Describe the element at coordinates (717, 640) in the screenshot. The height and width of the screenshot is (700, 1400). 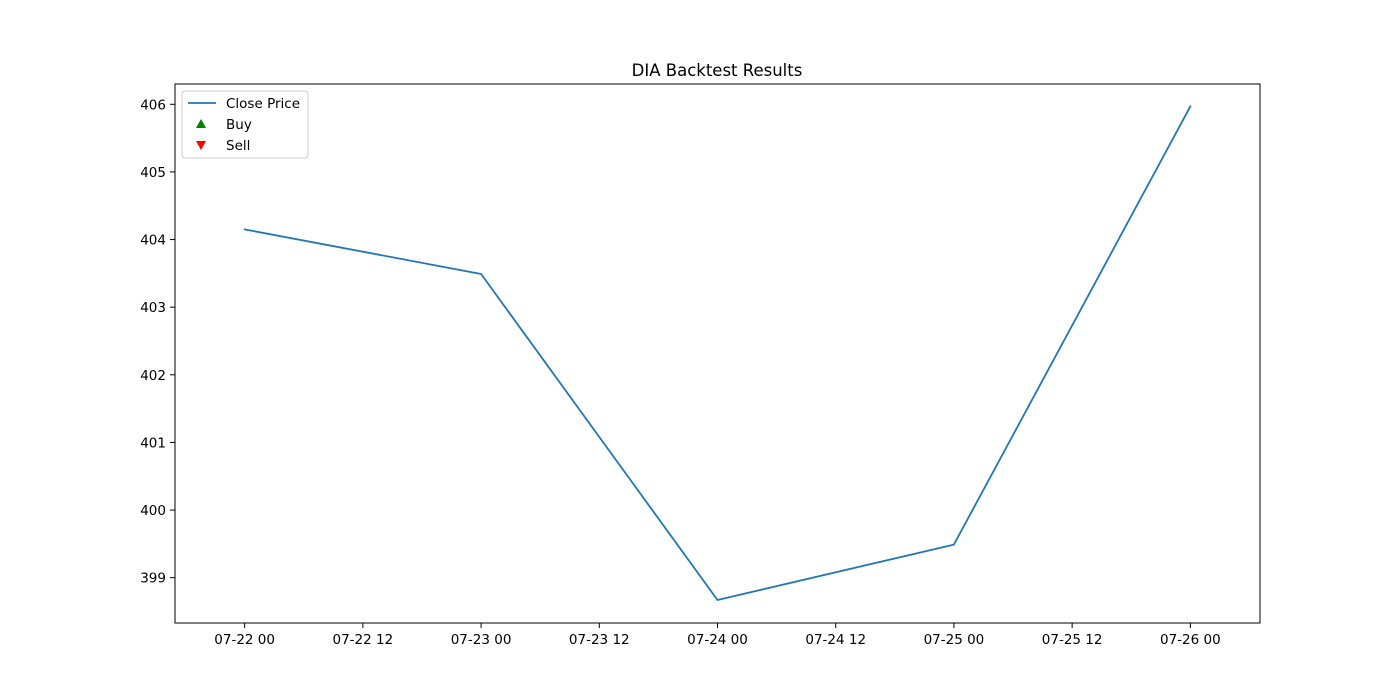
I see `x-tick-label: 07-24 00` at that location.